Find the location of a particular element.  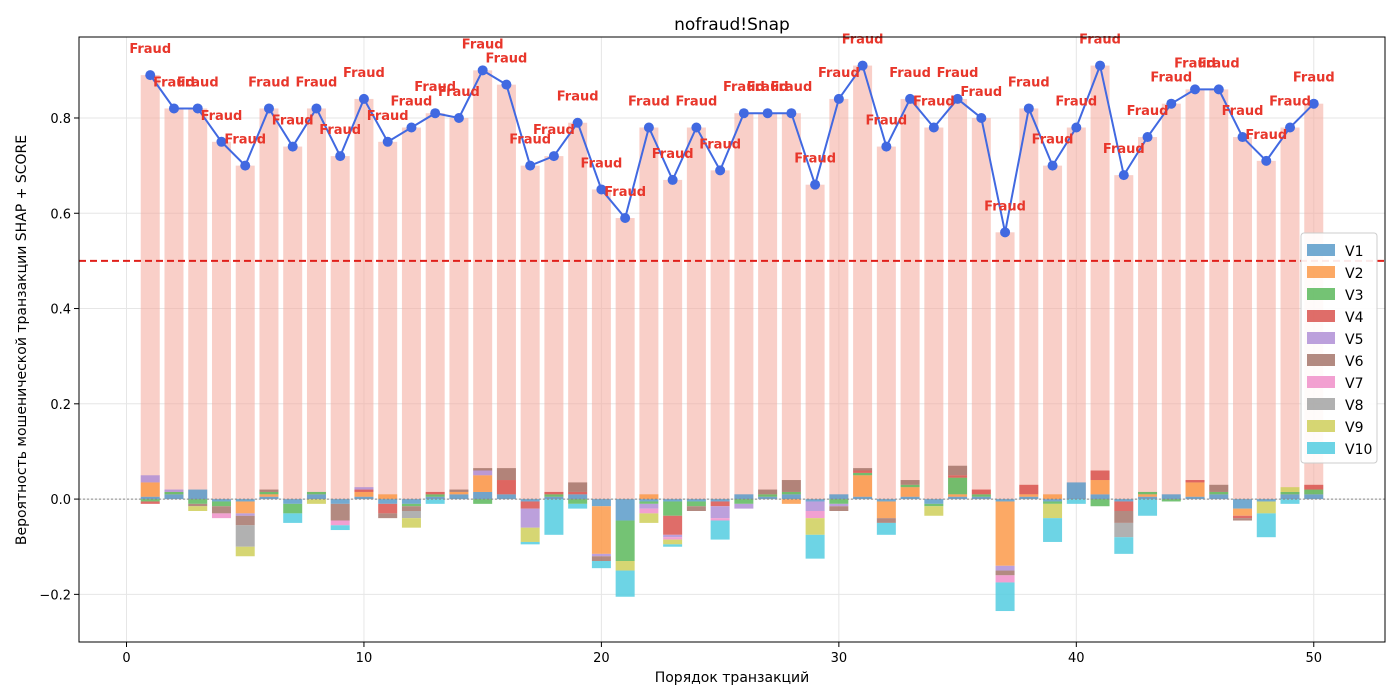

legend-entry: V4 is located at coordinates (1354, 318).